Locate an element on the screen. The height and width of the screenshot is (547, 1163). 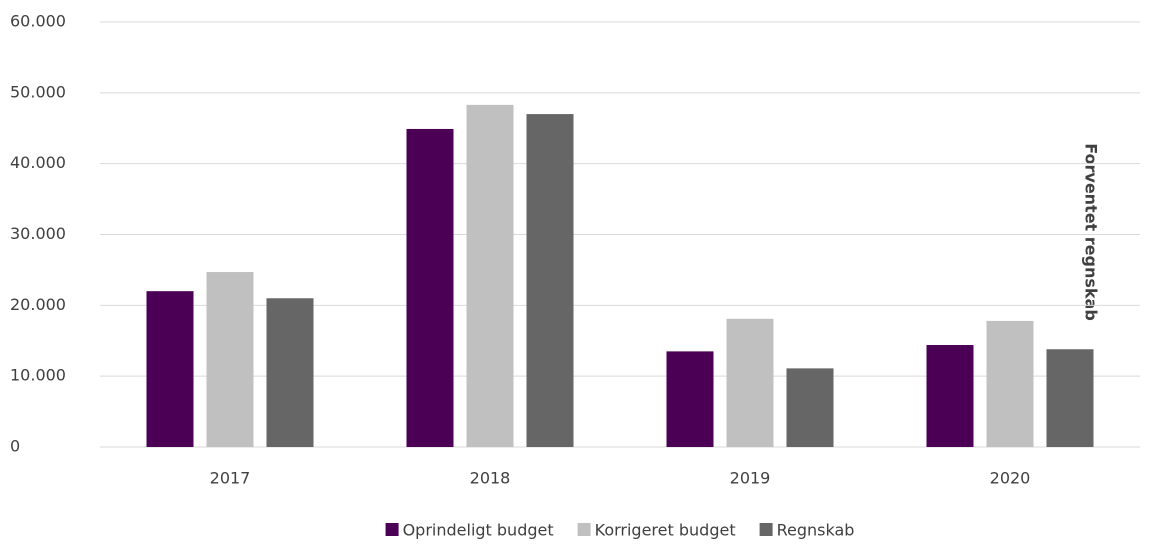
legend-label: Korrigeret budget is located at coordinates (665, 530).